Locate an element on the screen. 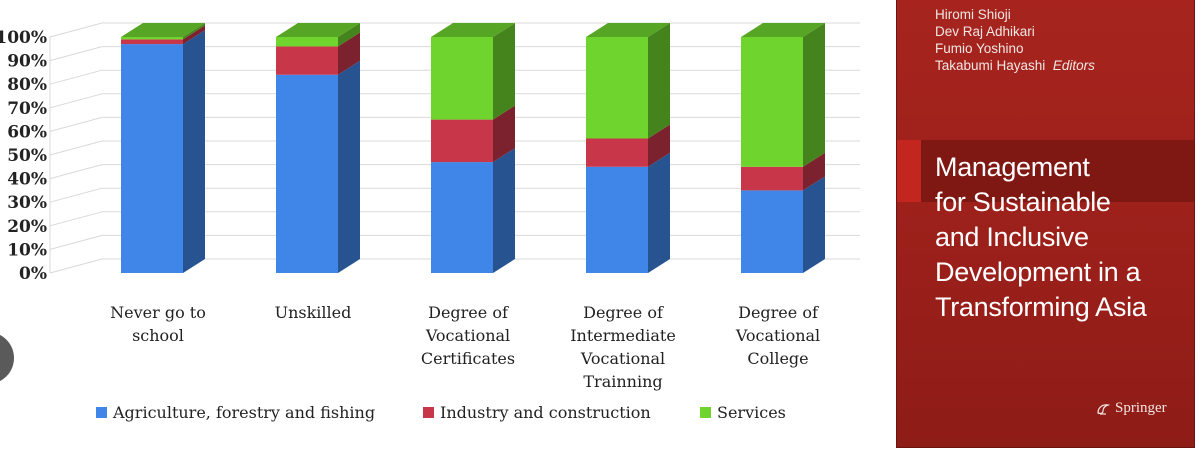  book-stripe is located at coordinates (1045, 171).